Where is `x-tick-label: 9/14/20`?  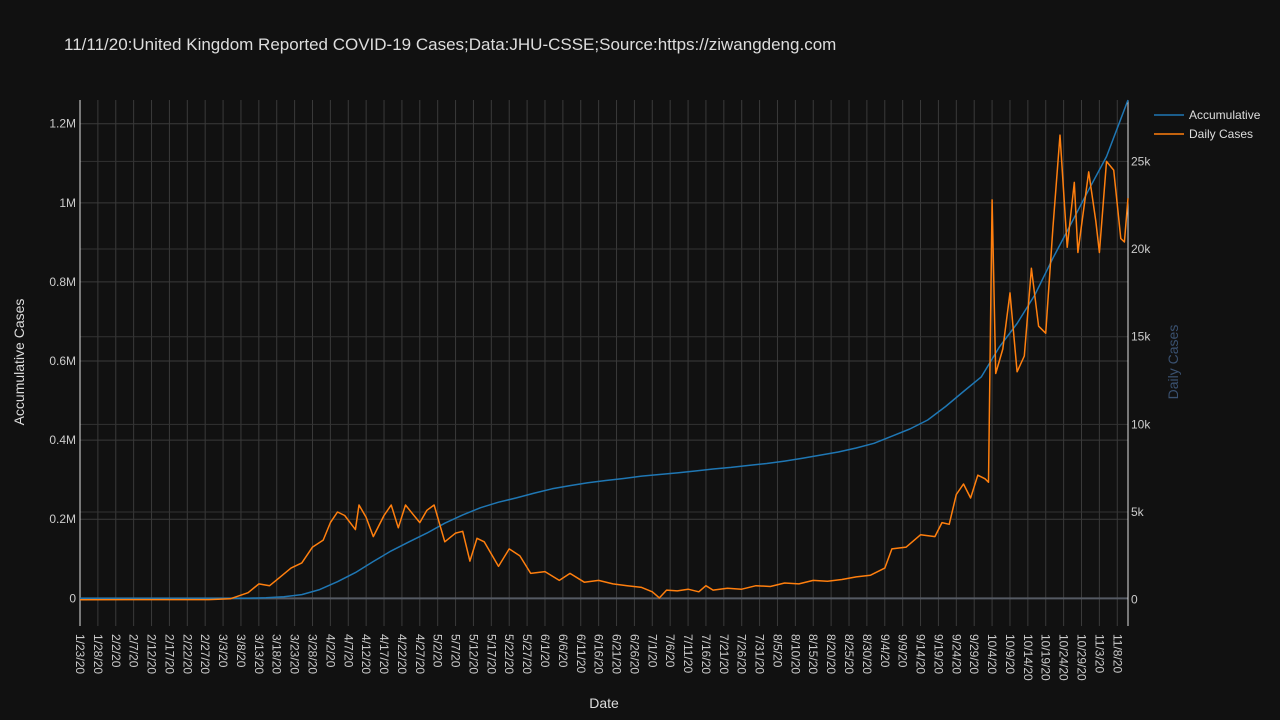
x-tick-label: 9/14/20 is located at coordinates (921, 654).